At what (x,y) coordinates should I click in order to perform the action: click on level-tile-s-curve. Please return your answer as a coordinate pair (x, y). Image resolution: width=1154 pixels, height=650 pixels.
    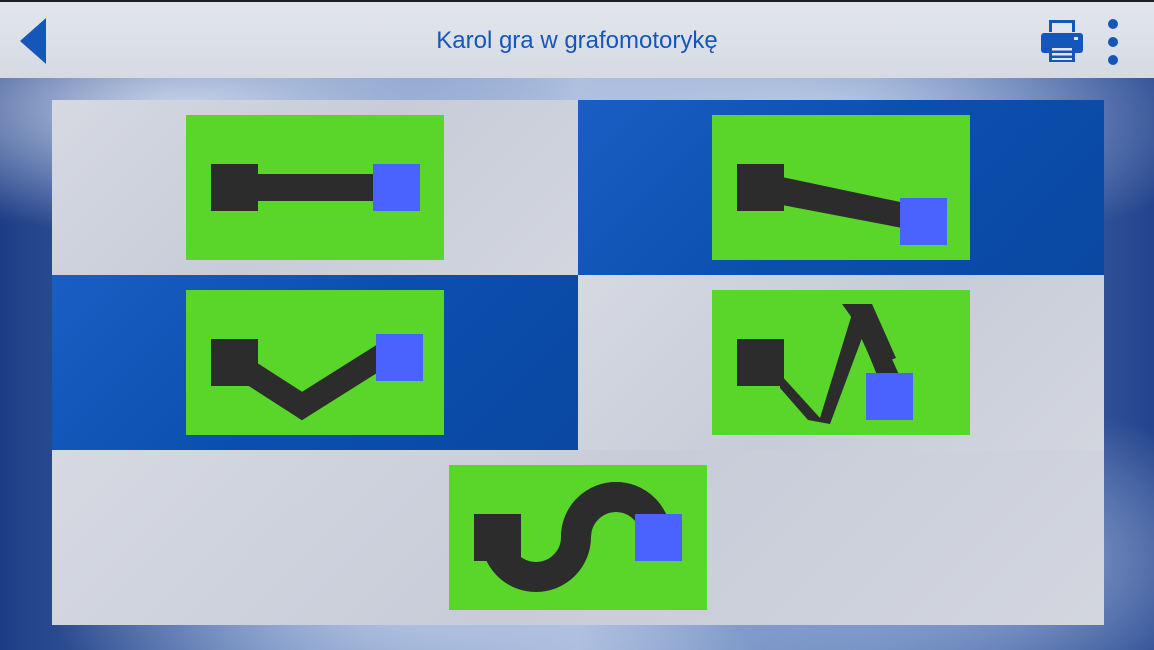
    Looking at the image, I should click on (578, 537).